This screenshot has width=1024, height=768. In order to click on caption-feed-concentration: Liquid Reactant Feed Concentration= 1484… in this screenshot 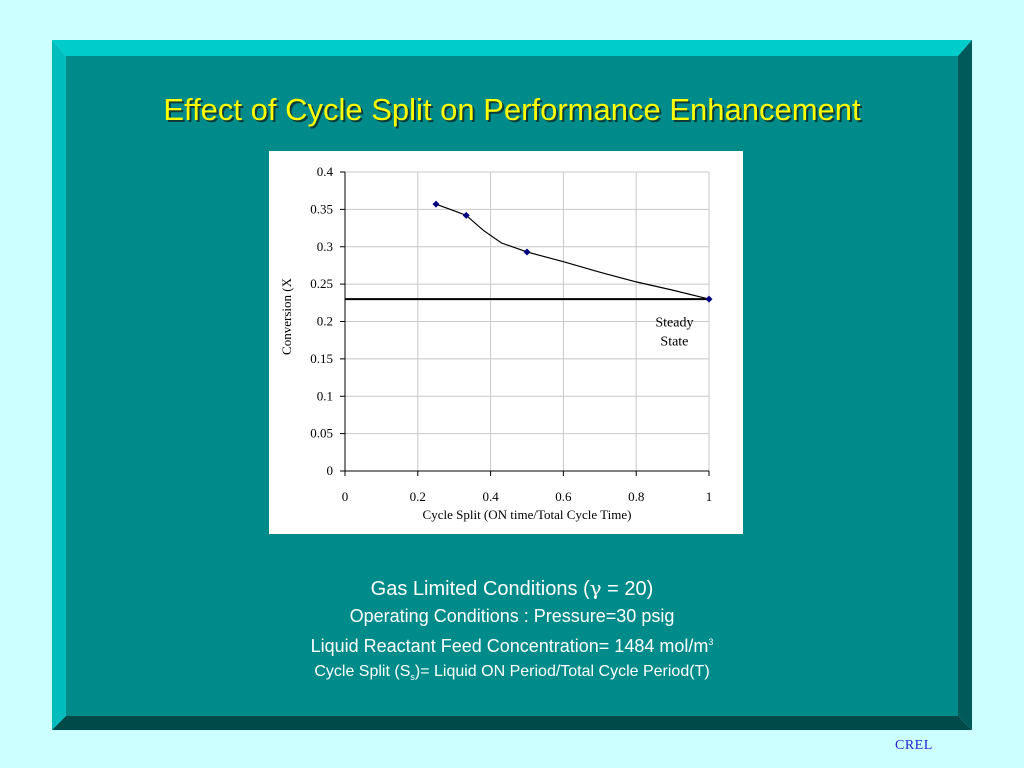, I will do `click(512, 644)`.